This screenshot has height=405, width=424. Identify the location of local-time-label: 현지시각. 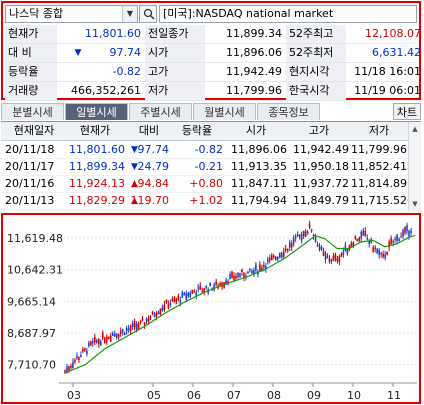
(316, 72).